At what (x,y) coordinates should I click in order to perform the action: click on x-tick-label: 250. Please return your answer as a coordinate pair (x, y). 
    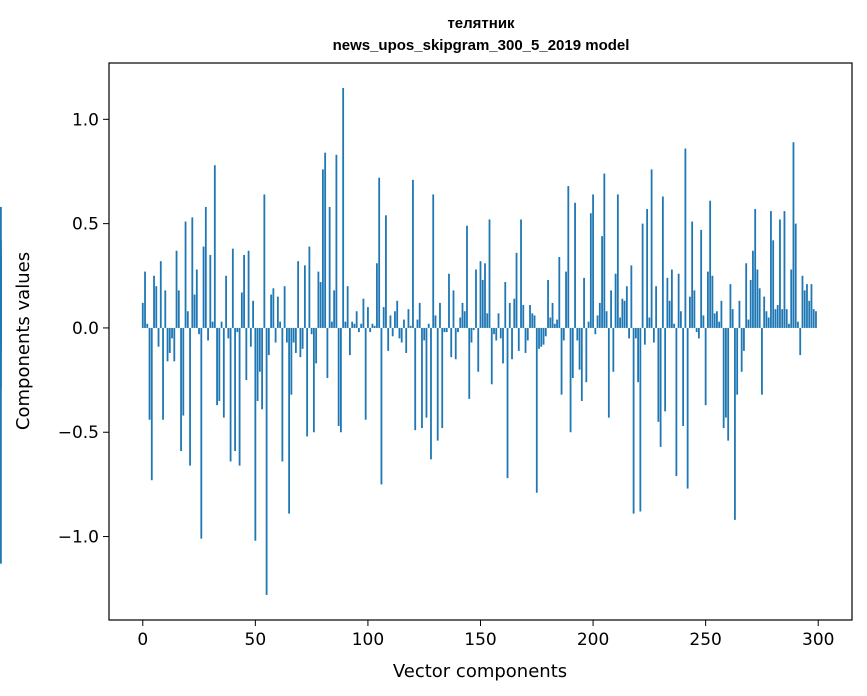
    Looking at the image, I should click on (705, 640).